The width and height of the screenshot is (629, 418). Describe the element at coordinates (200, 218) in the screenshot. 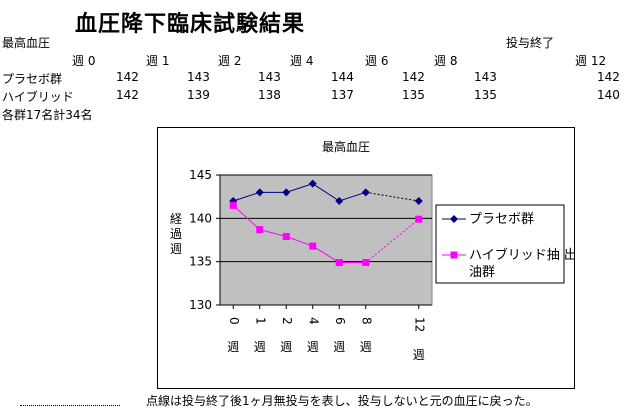

I see `y-tick-label: 140` at that location.